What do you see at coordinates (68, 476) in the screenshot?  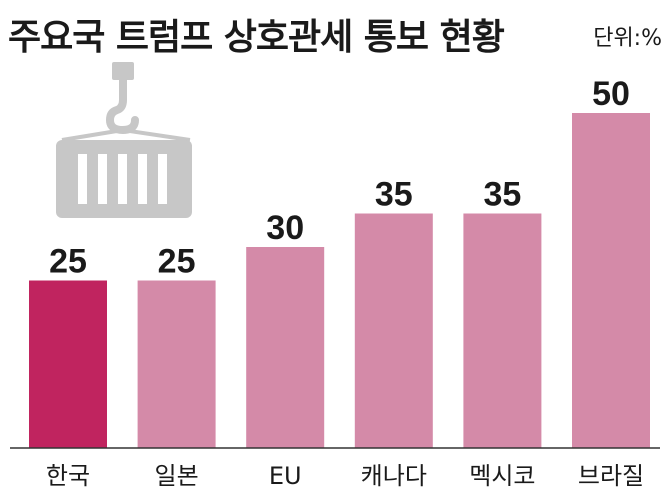 I see `category-label-0: 한국` at bounding box center [68, 476].